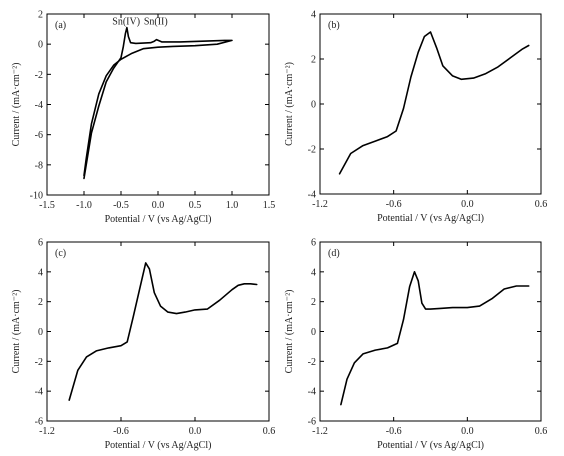 Image resolution: width=564 pixels, height=456 pixels. What do you see at coordinates (36, 196) in the screenshot?
I see `y-tick-label: -10` at bounding box center [36, 196].